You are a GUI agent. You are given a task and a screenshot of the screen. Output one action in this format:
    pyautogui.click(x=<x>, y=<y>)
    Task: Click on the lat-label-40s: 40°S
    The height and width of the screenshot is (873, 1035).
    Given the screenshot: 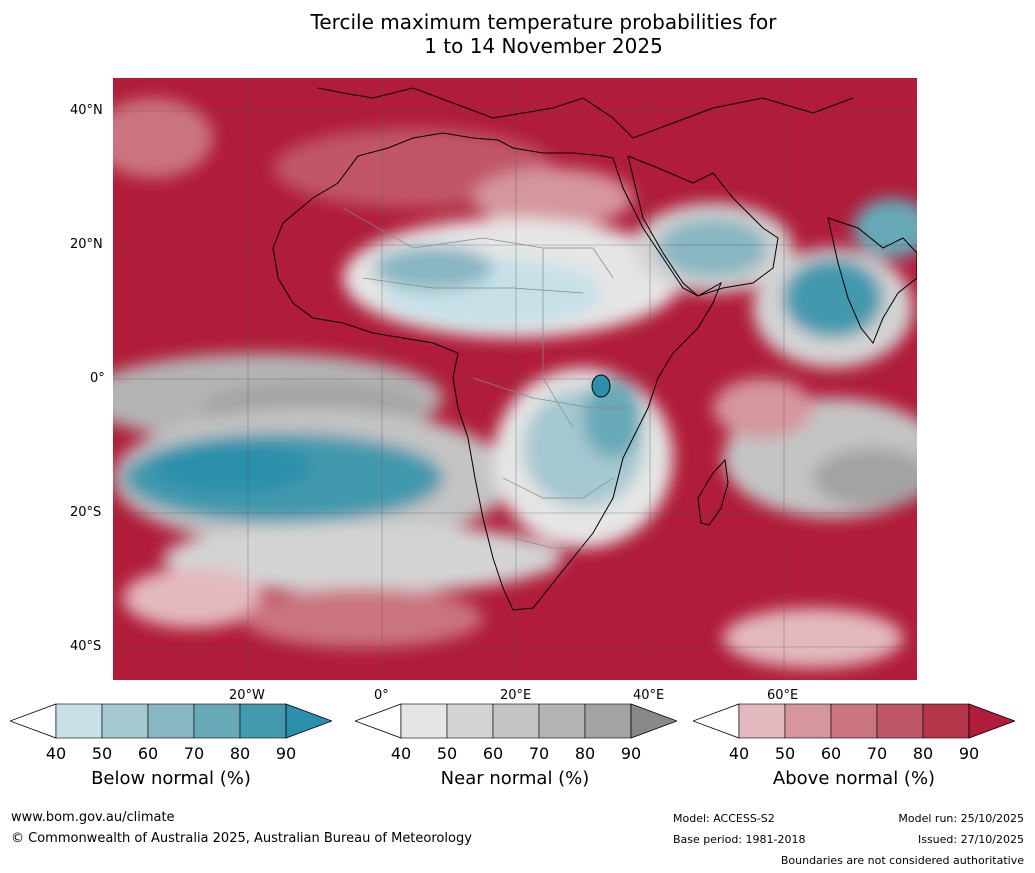 What is the action you would take?
    pyautogui.click(x=86, y=646)
    